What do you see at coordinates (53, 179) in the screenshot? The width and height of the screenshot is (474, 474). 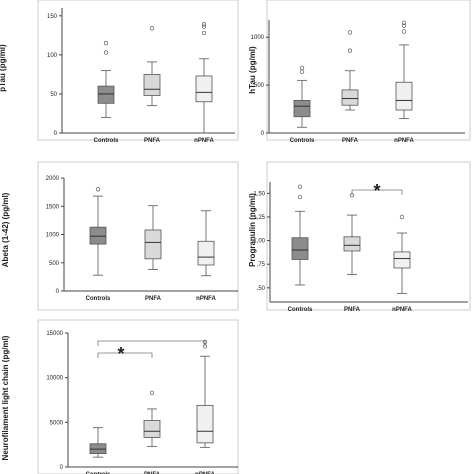 I see `y-tick-label: 2000` at bounding box center [53, 179].